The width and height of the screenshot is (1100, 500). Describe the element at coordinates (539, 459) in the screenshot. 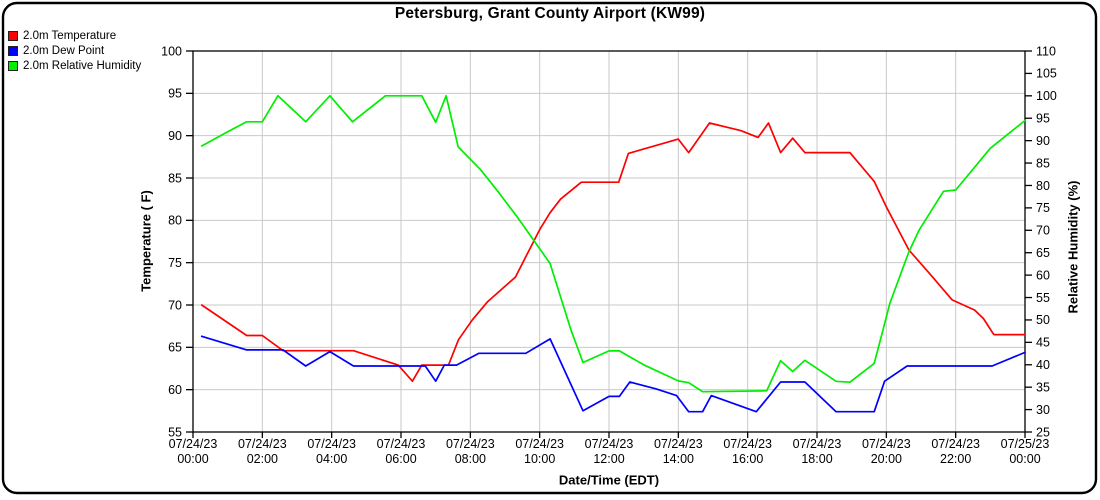

I see `svg-text: 10:00` at that location.